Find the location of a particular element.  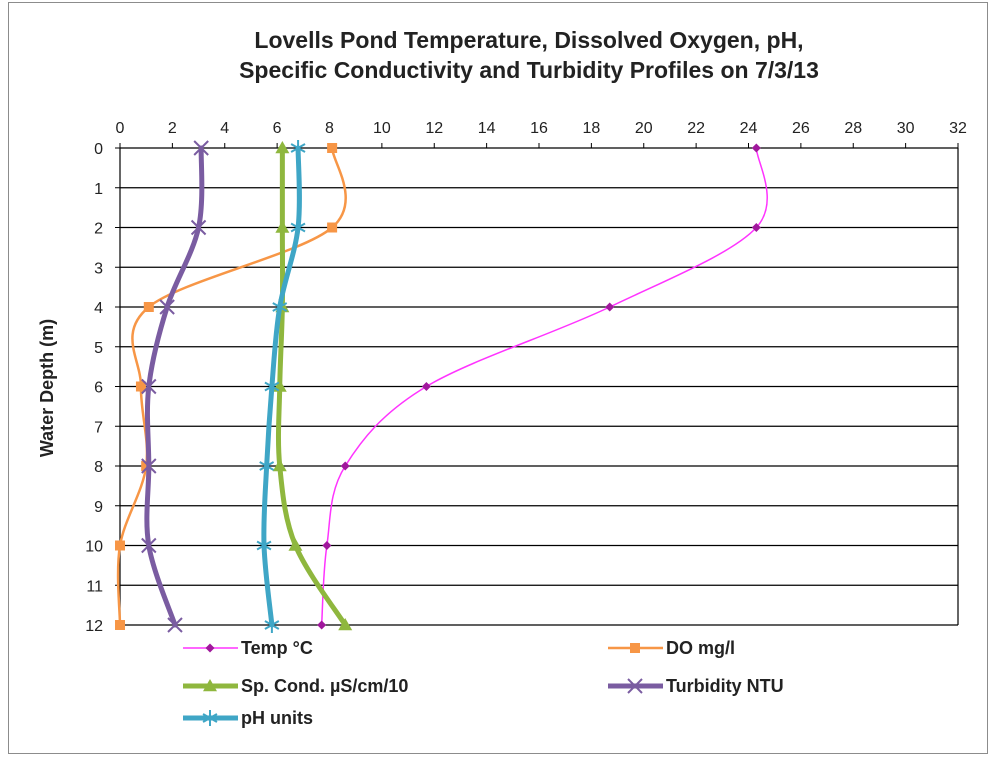

x-tick-label-18: 18 is located at coordinates (591, 128).